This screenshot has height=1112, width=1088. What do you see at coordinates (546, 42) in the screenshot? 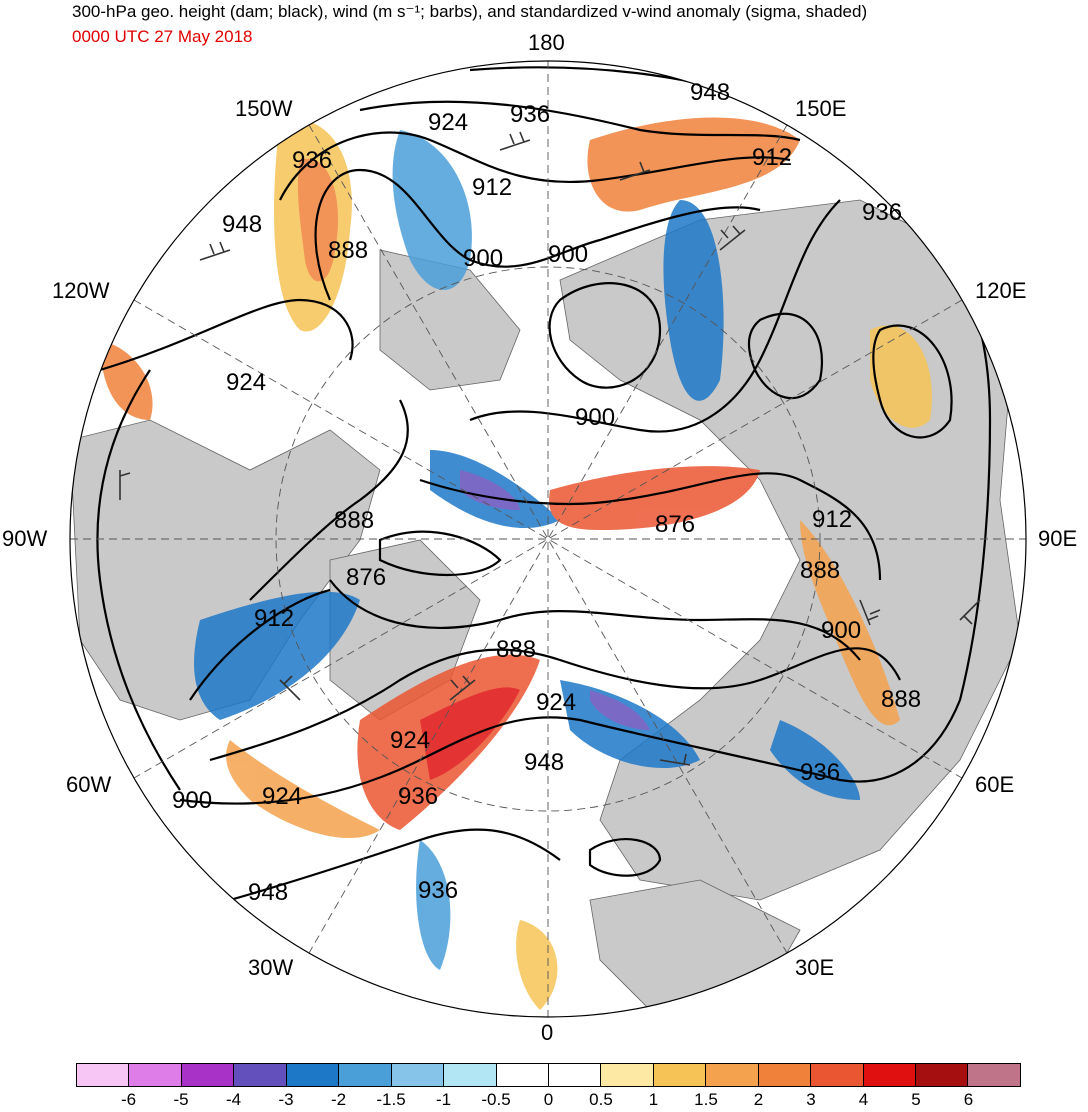
I see `lon-label-180: 180` at bounding box center [546, 42].